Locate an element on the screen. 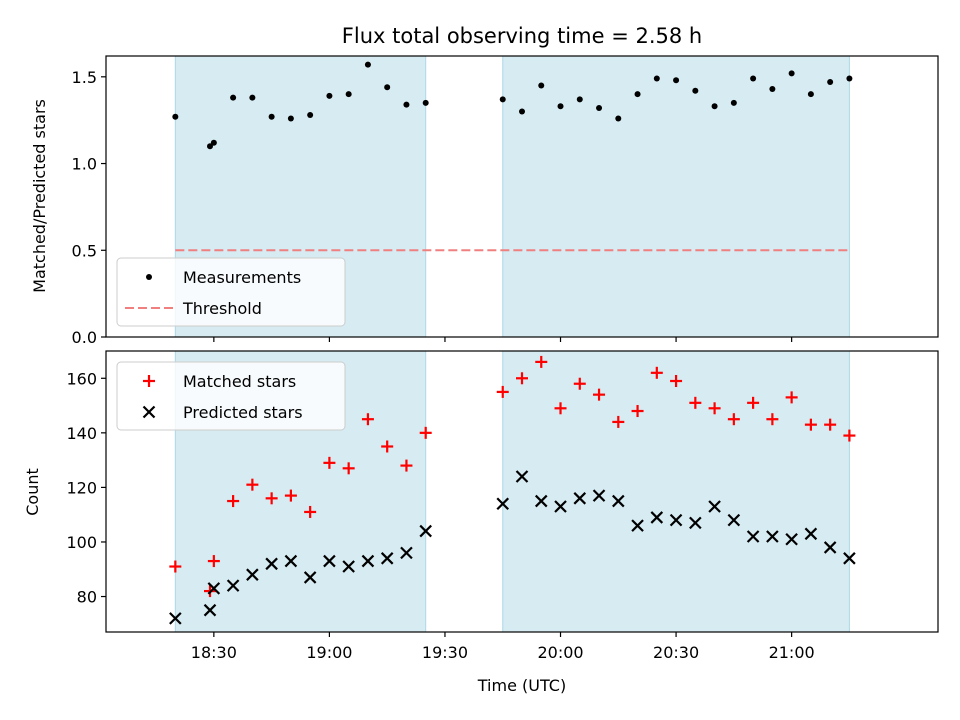  legend-label: Matched stars is located at coordinates (239, 381).